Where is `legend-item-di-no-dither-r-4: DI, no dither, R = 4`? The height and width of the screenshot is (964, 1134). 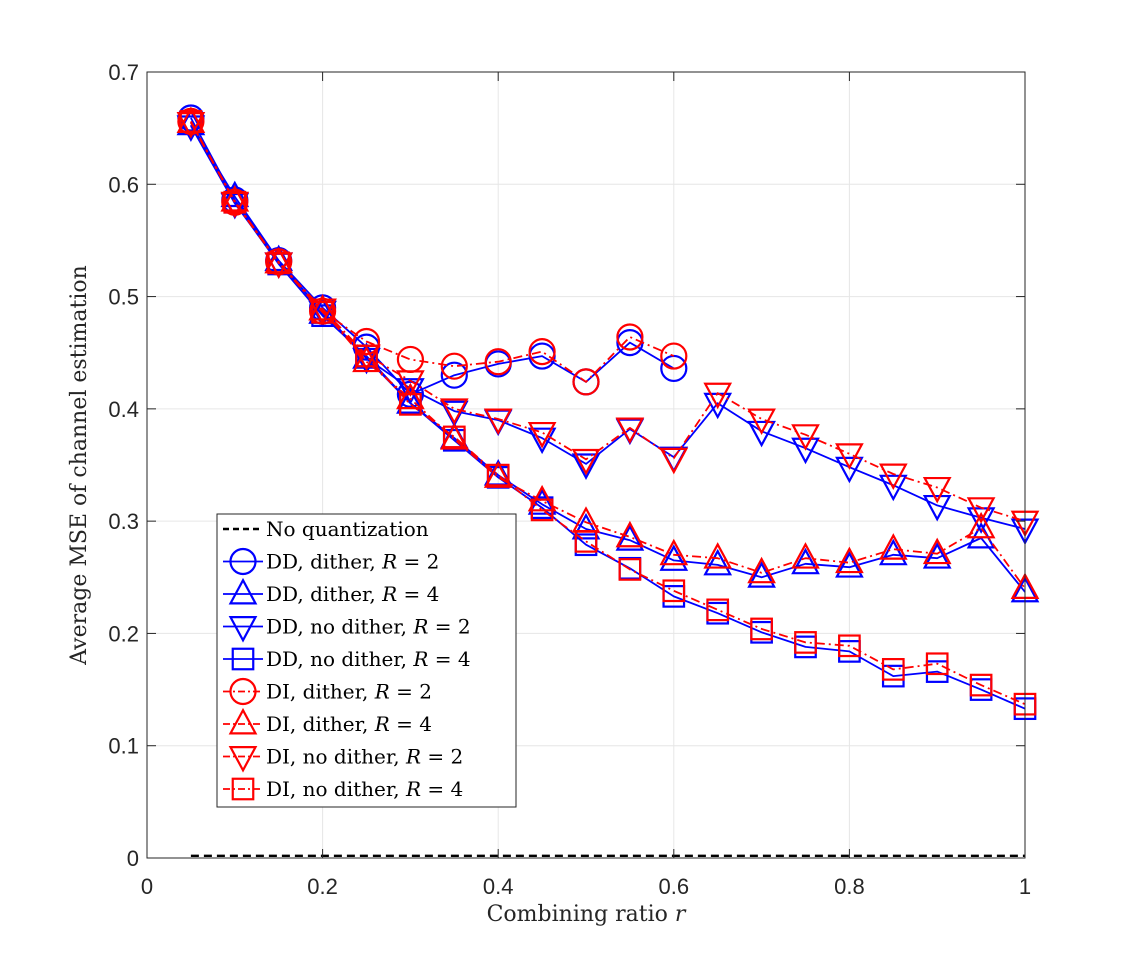
legend-item-di-no-dither-r-4: DI, no dither, R = 4 is located at coordinates (343, 789).